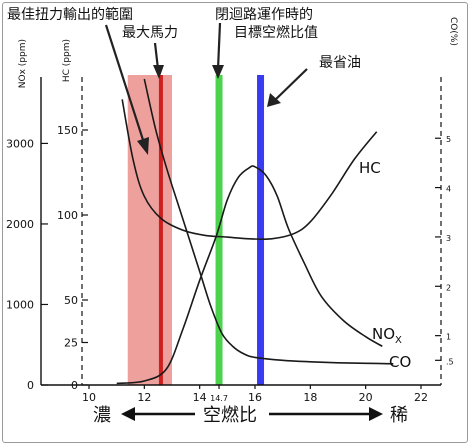 The height and width of the screenshot is (446, 470). Describe the element at coordinates (67, 60) in the screenshot. I see `hc-axis-title: HC (ppm)` at that location.